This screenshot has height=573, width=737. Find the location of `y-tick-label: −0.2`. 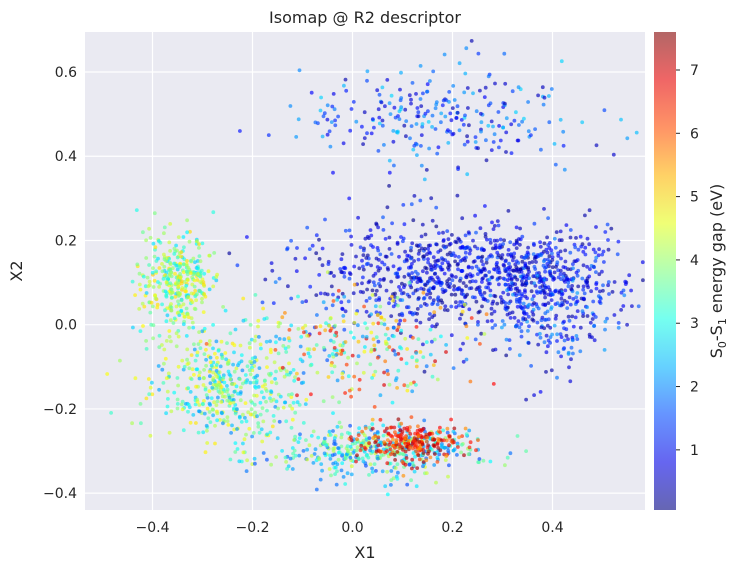

y-tick-label: −0.2 is located at coordinates (60, 410).